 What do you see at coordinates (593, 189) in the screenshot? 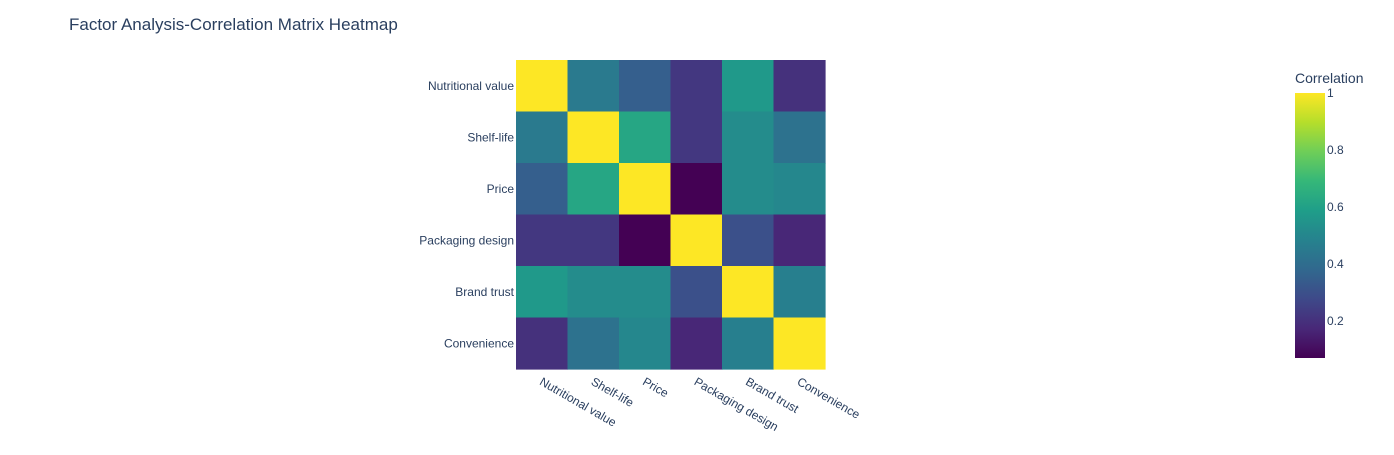
I see `heatmap-cell-price-shelf-life` at bounding box center [593, 189].